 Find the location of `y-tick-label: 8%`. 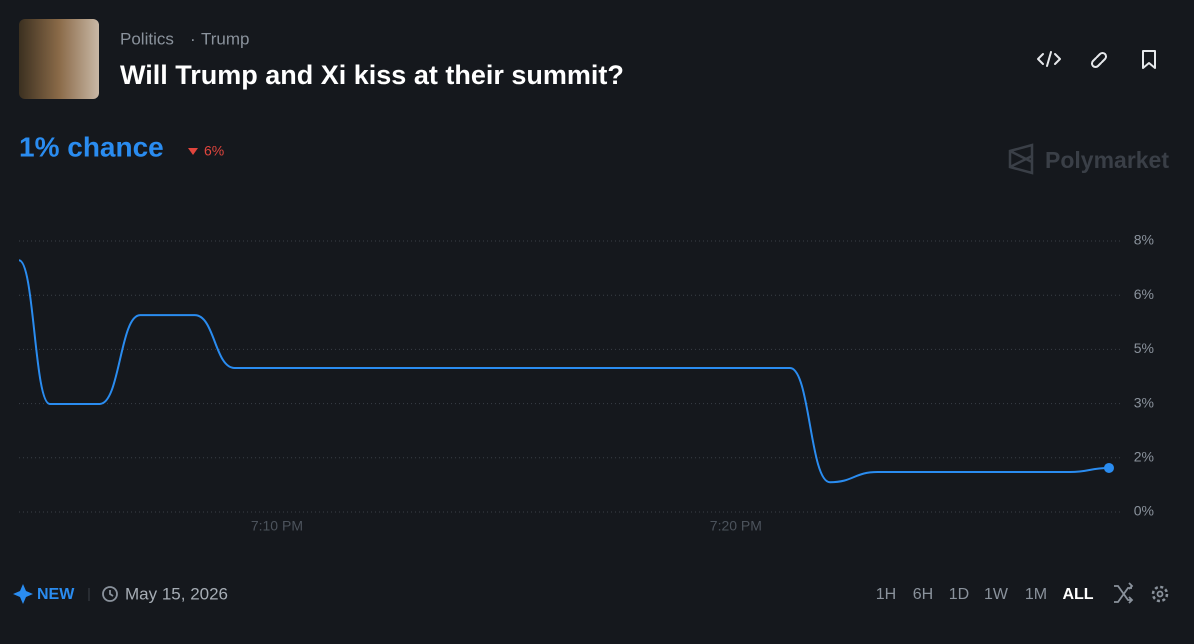

y-tick-label: 8% is located at coordinates (1144, 240).